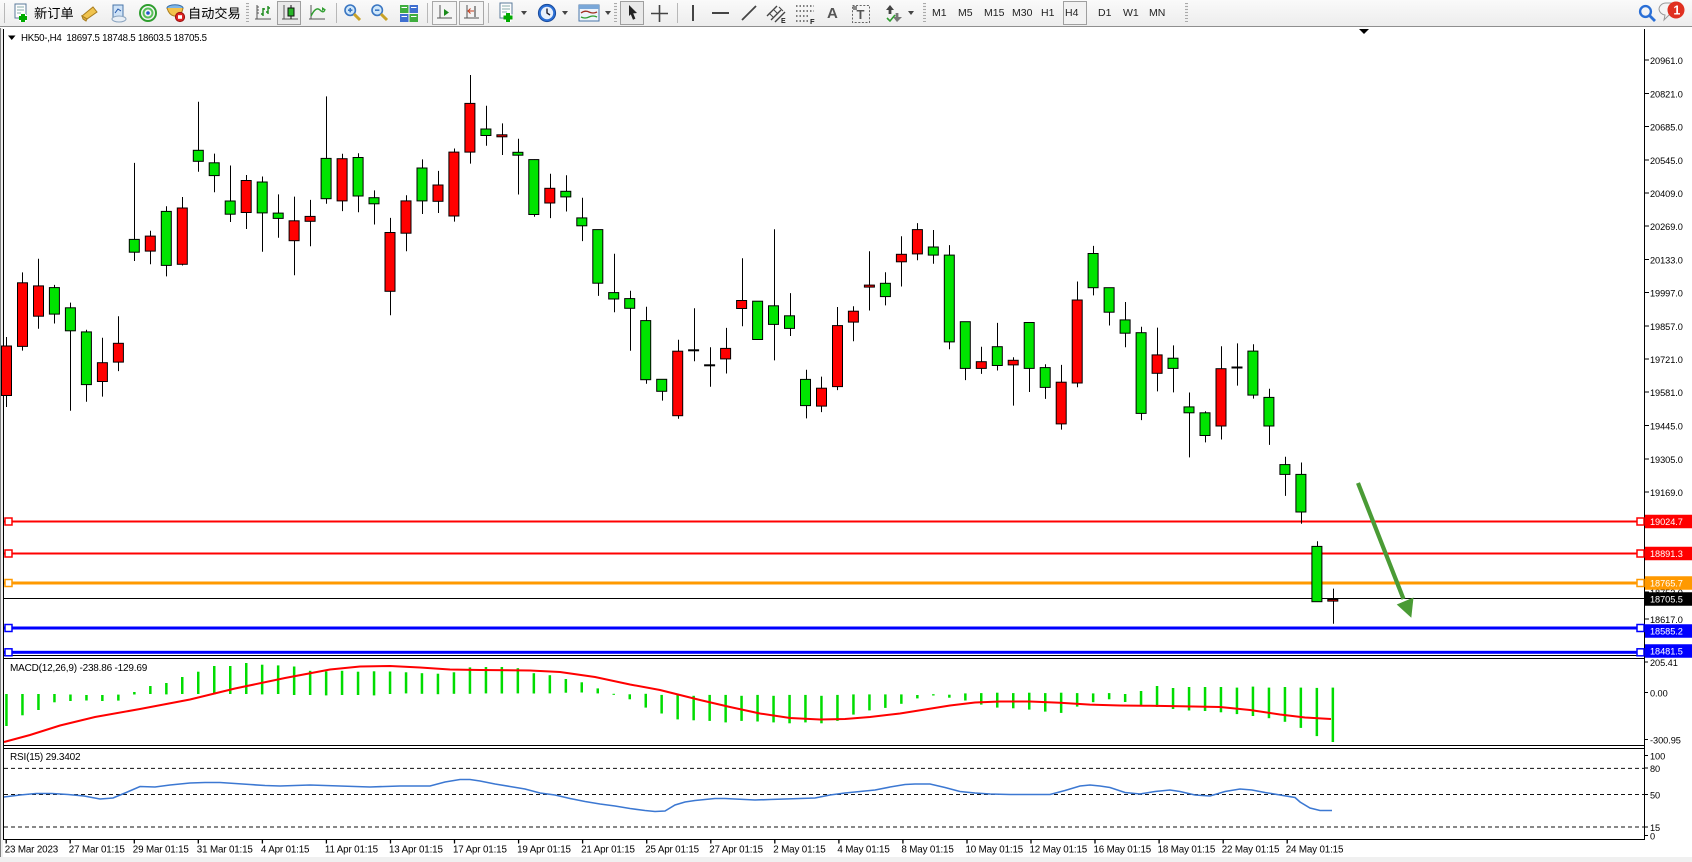 The image size is (1692, 862). What do you see at coordinates (672, 850) in the screenshot?
I see `svg-text: 25 Apr 01:15` at bounding box center [672, 850].